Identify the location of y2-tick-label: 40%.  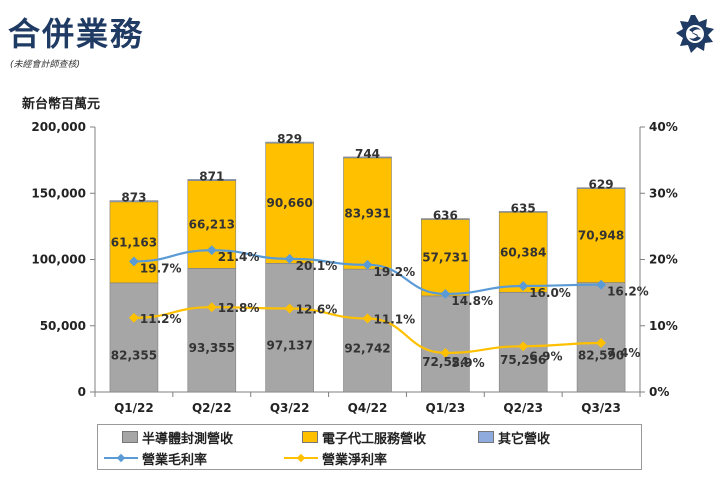
(663, 127).